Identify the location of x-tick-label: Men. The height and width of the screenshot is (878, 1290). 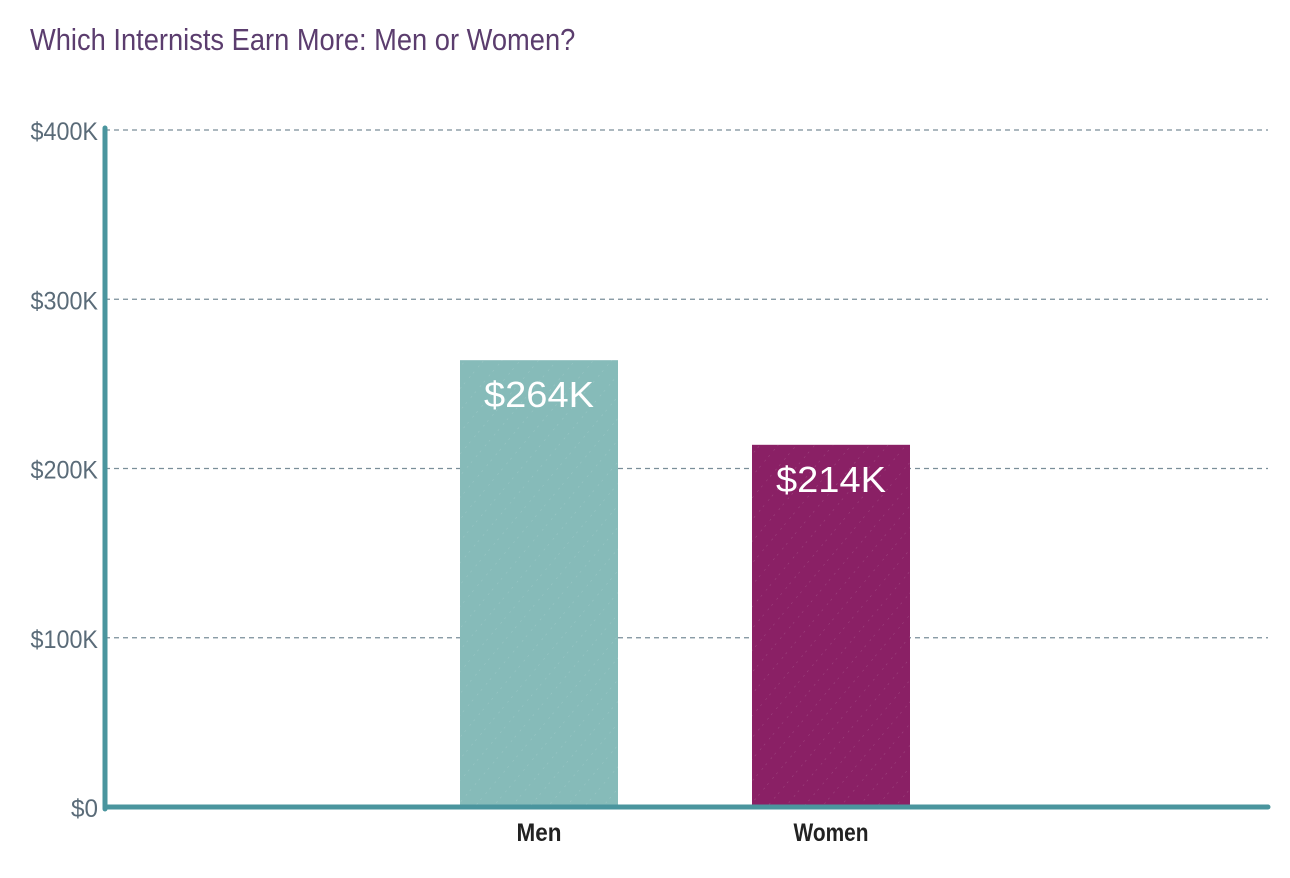
(539, 833).